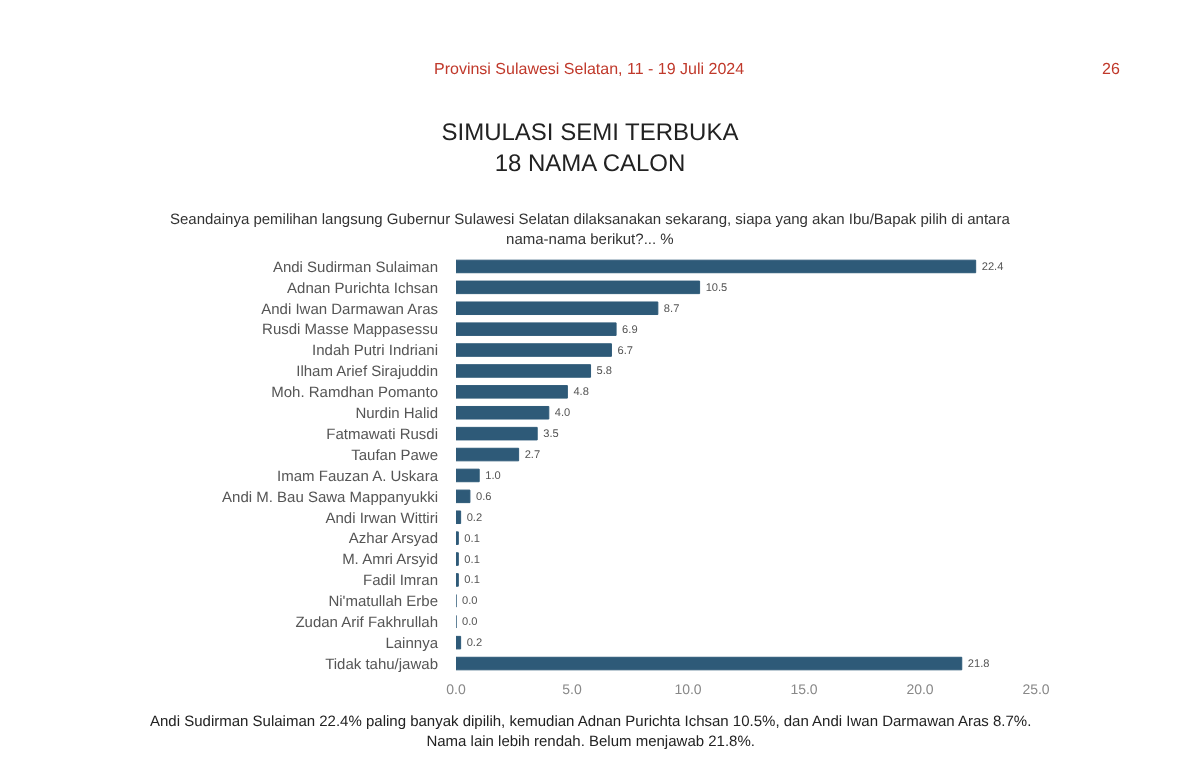 This screenshot has height=758, width=1180. I want to click on chart-title: SIMULASI SEMI TERBUKA 18 NAMA CALON, so click(590, 148).